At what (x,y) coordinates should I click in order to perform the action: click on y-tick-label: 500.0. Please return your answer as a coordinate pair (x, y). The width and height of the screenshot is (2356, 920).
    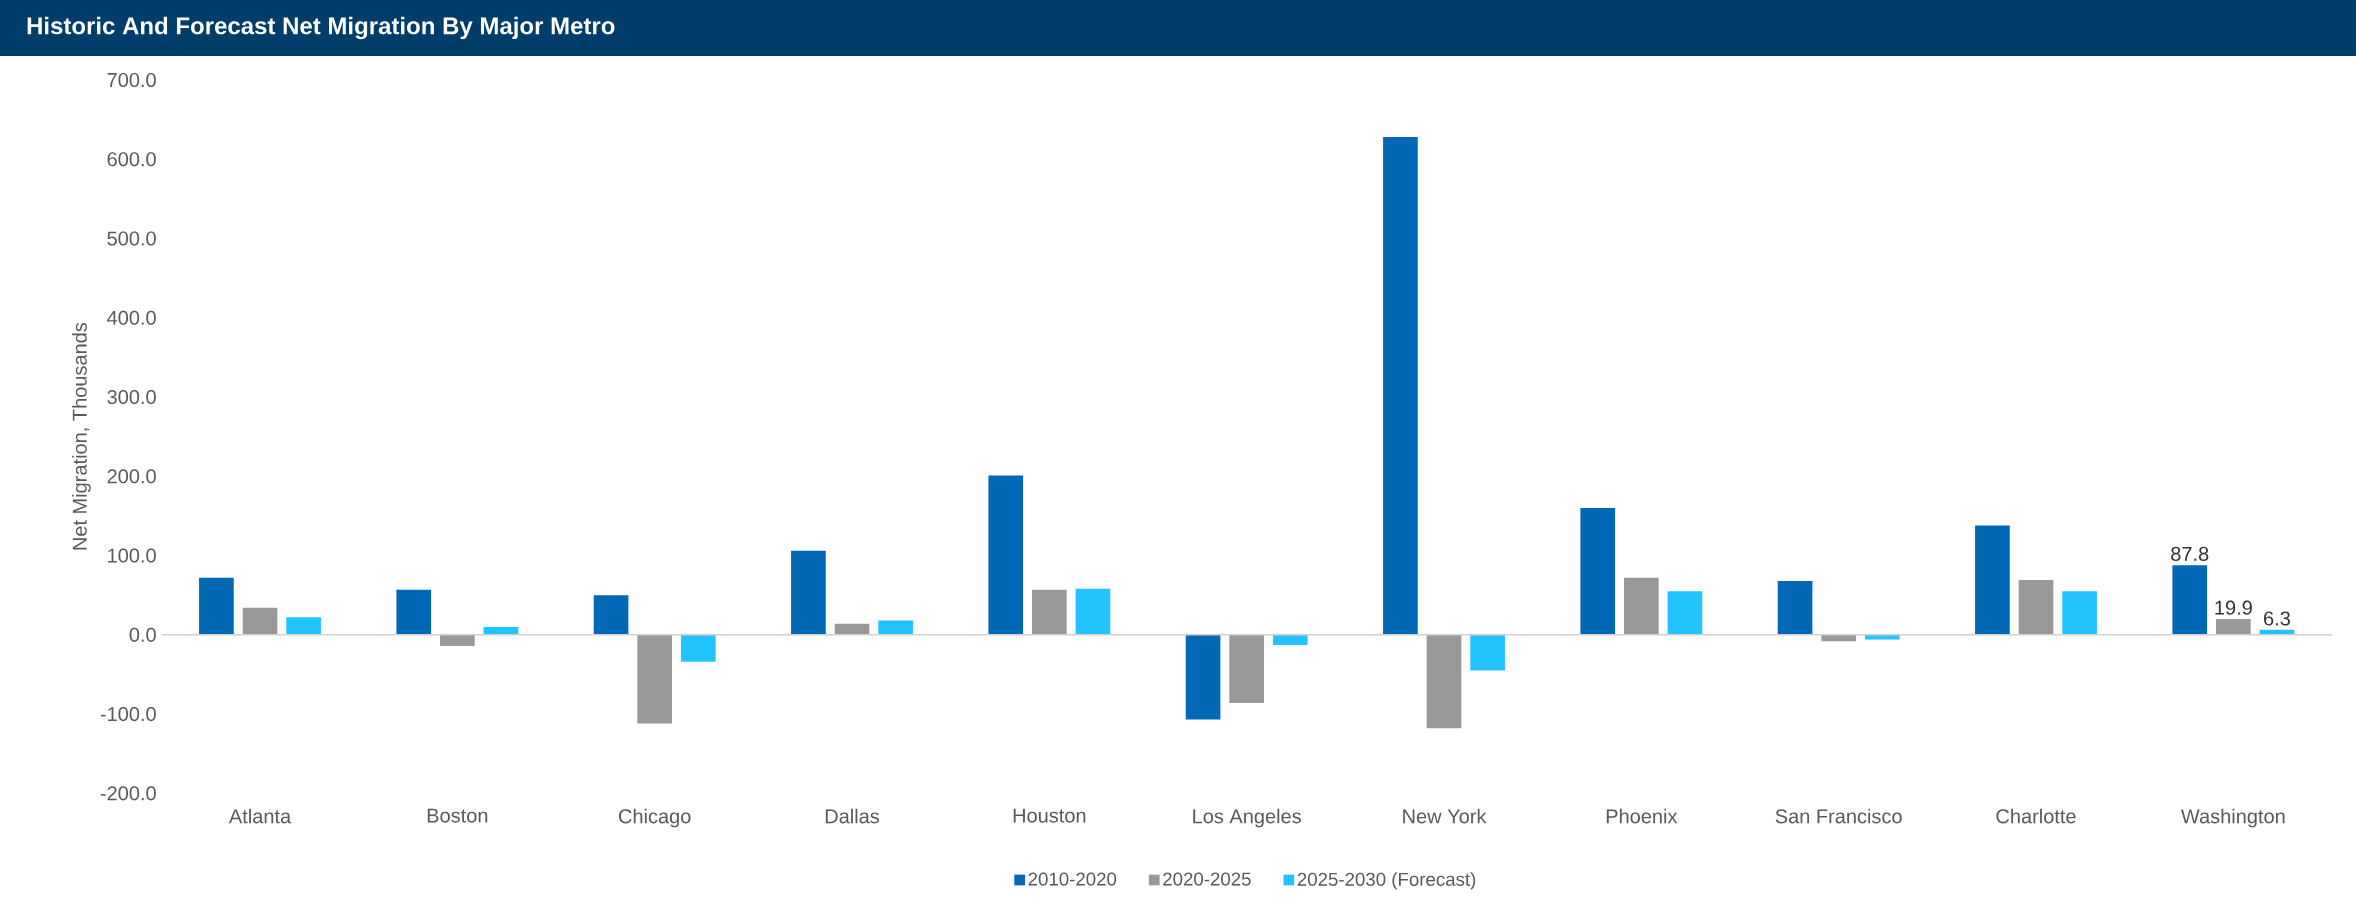
    Looking at the image, I should click on (131, 238).